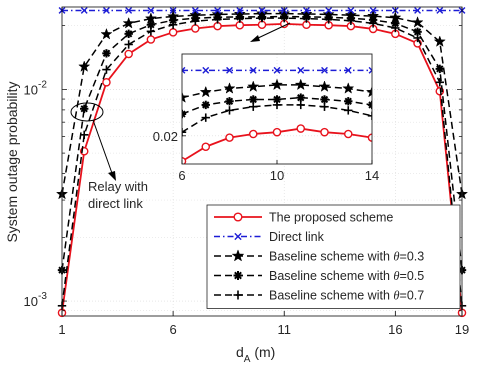 The width and height of the screenshot is (477, 381). Describe the element at coordinates (331, 218) in the screenshot. I see `legend-label-0: The proposed scheme` at that location.